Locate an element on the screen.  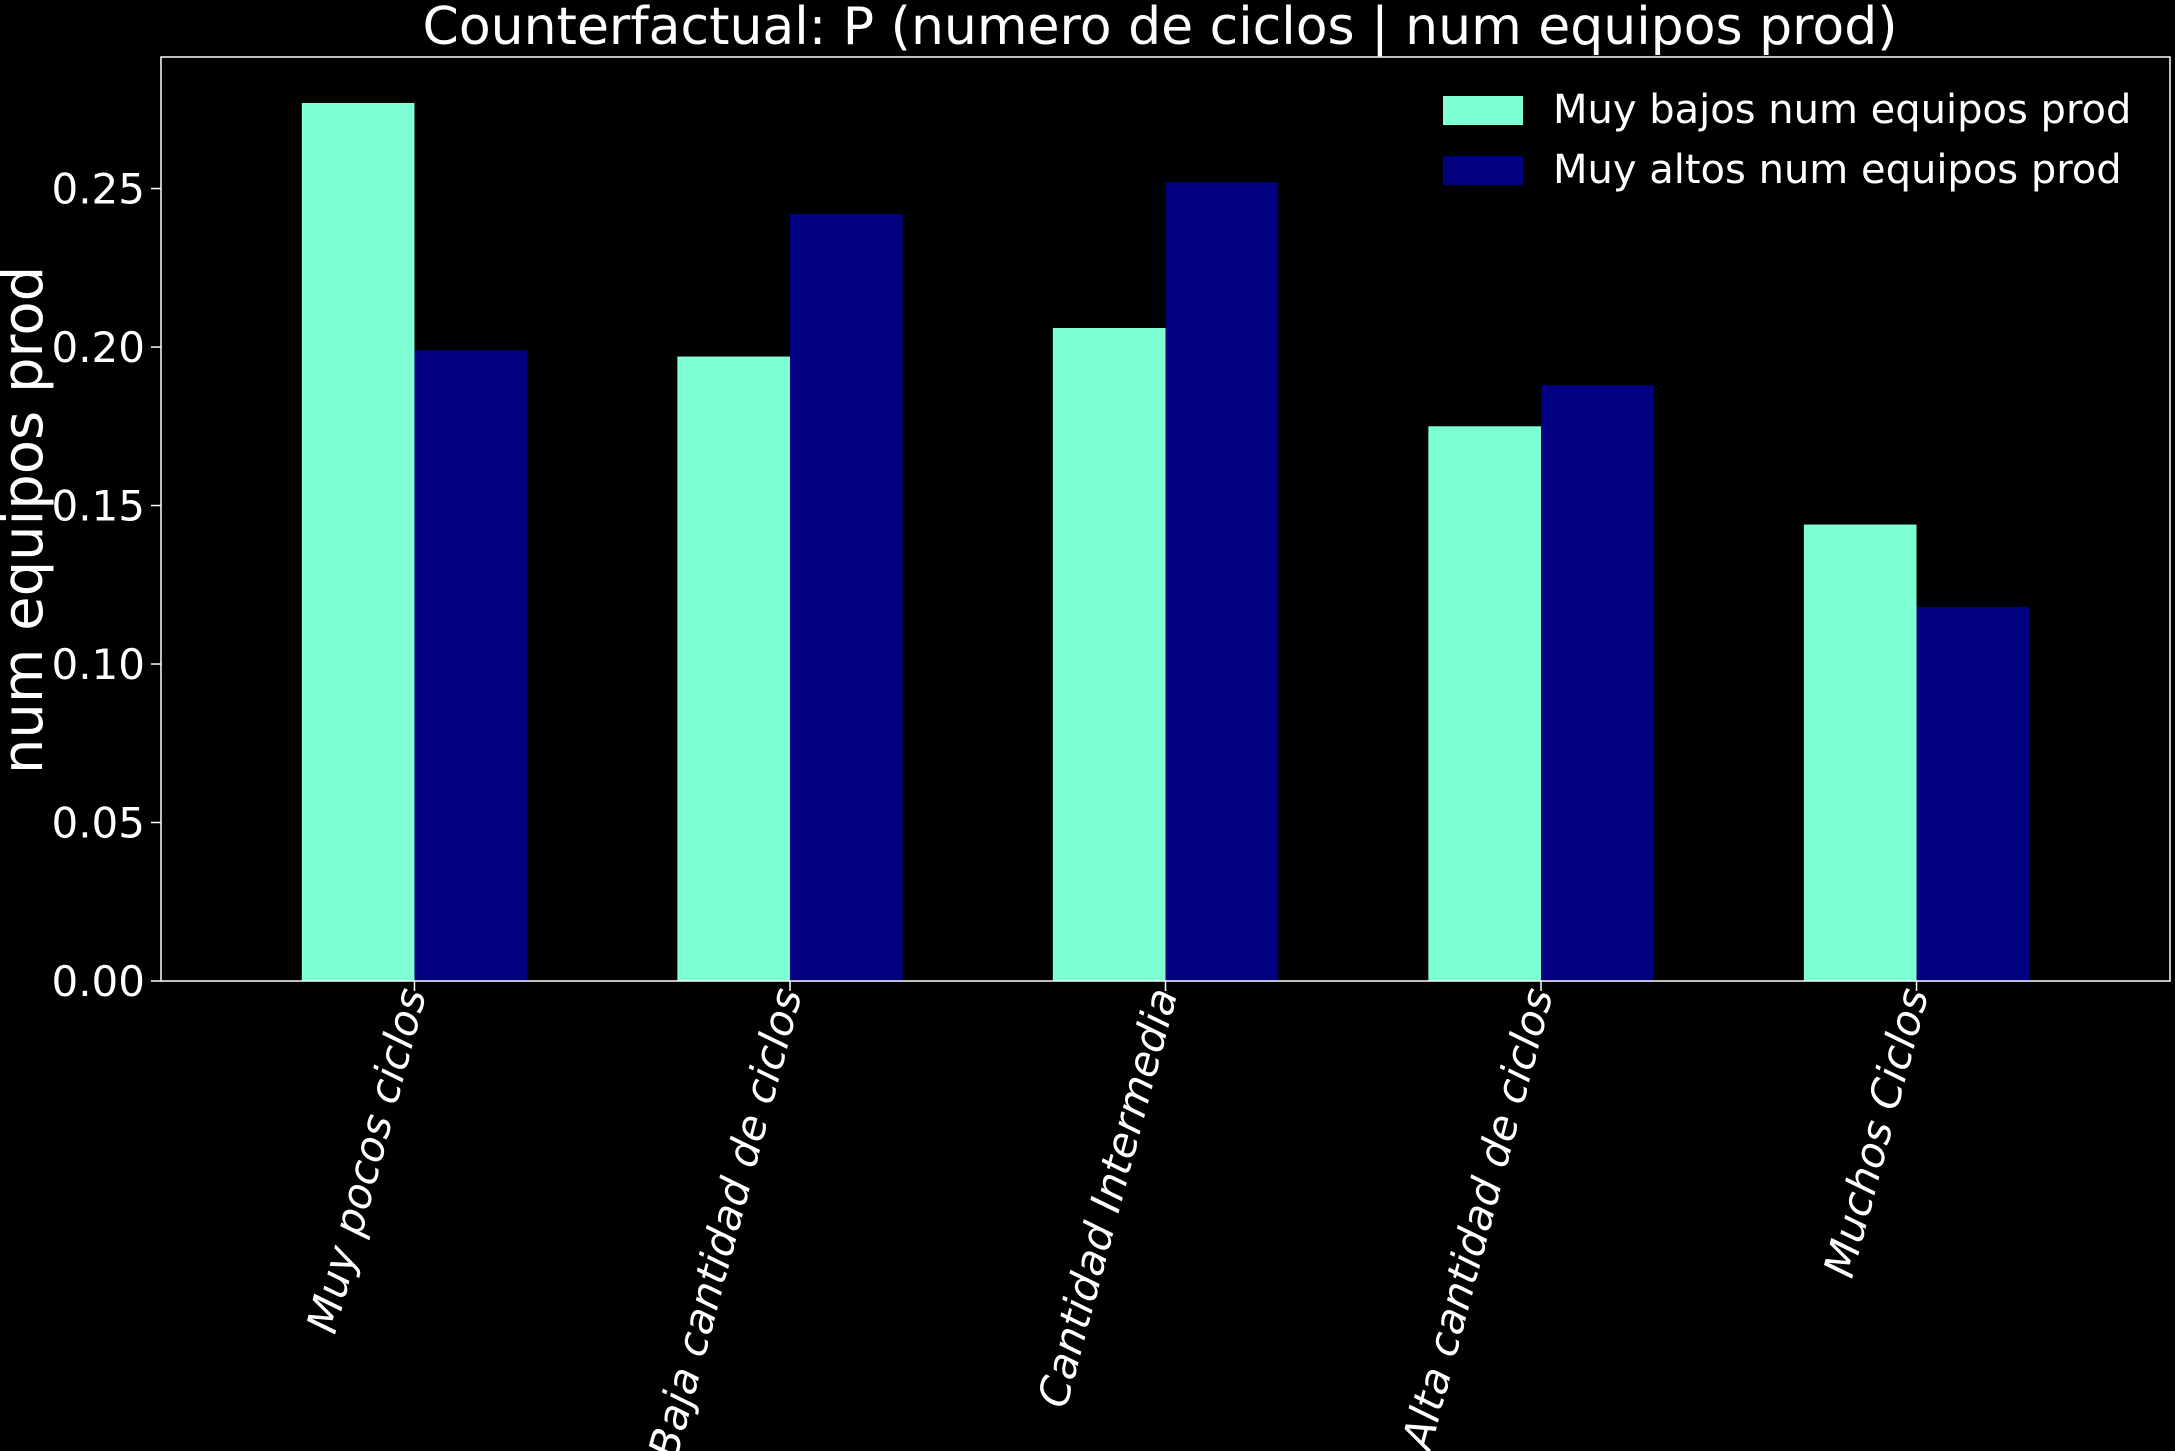
y-tick-label: 0.00 is located at coordinates (98, 981).